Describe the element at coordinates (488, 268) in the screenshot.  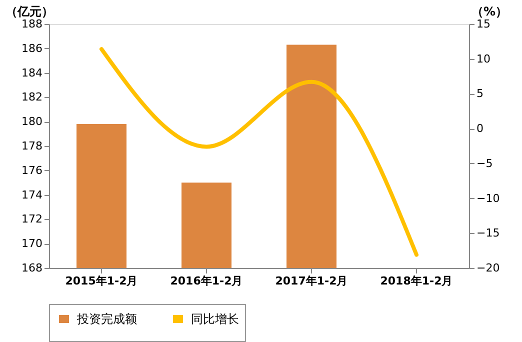
I see `y2-tick-label: −20` at that location.